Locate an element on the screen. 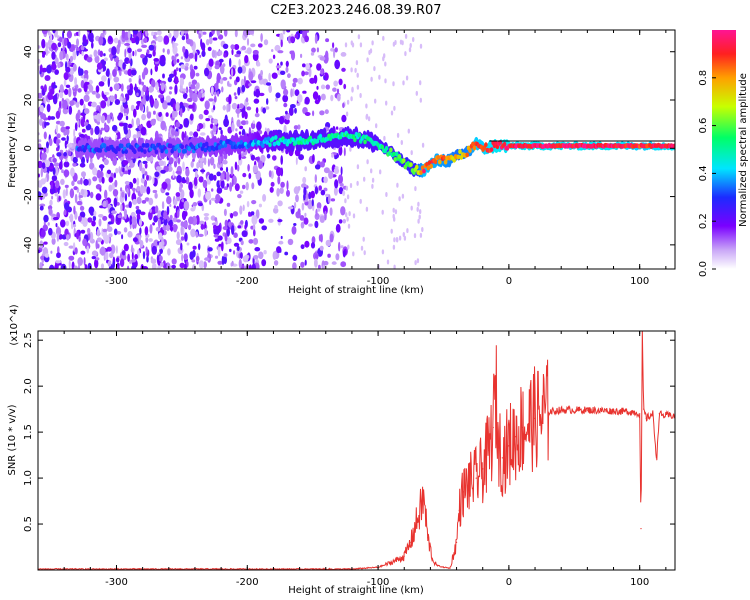 This screenshot has height=600, width=750. spectrogram-y-label: Frequency (Hz) is located at coordinates (12, 150).